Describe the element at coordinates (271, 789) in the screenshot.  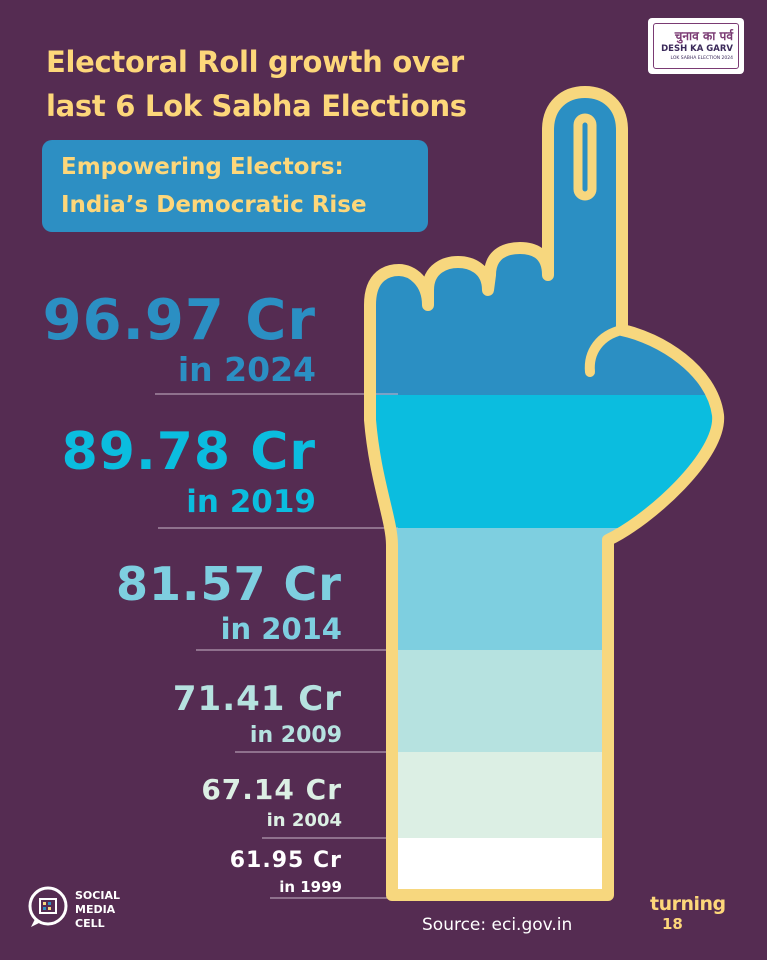
I see `value-label-2004: 67.14 Cr` at that location.